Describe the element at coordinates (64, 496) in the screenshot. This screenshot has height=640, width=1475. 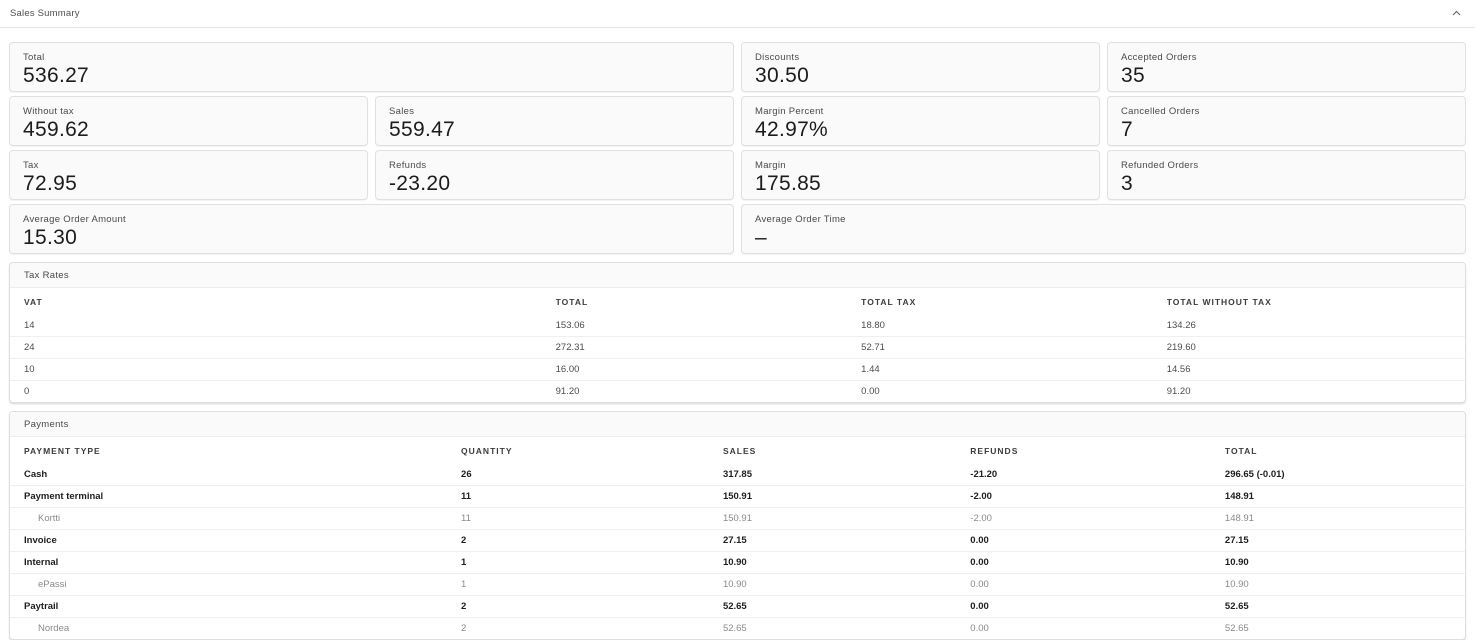
I see `payment-type-cell: Payment terminal` at that location.